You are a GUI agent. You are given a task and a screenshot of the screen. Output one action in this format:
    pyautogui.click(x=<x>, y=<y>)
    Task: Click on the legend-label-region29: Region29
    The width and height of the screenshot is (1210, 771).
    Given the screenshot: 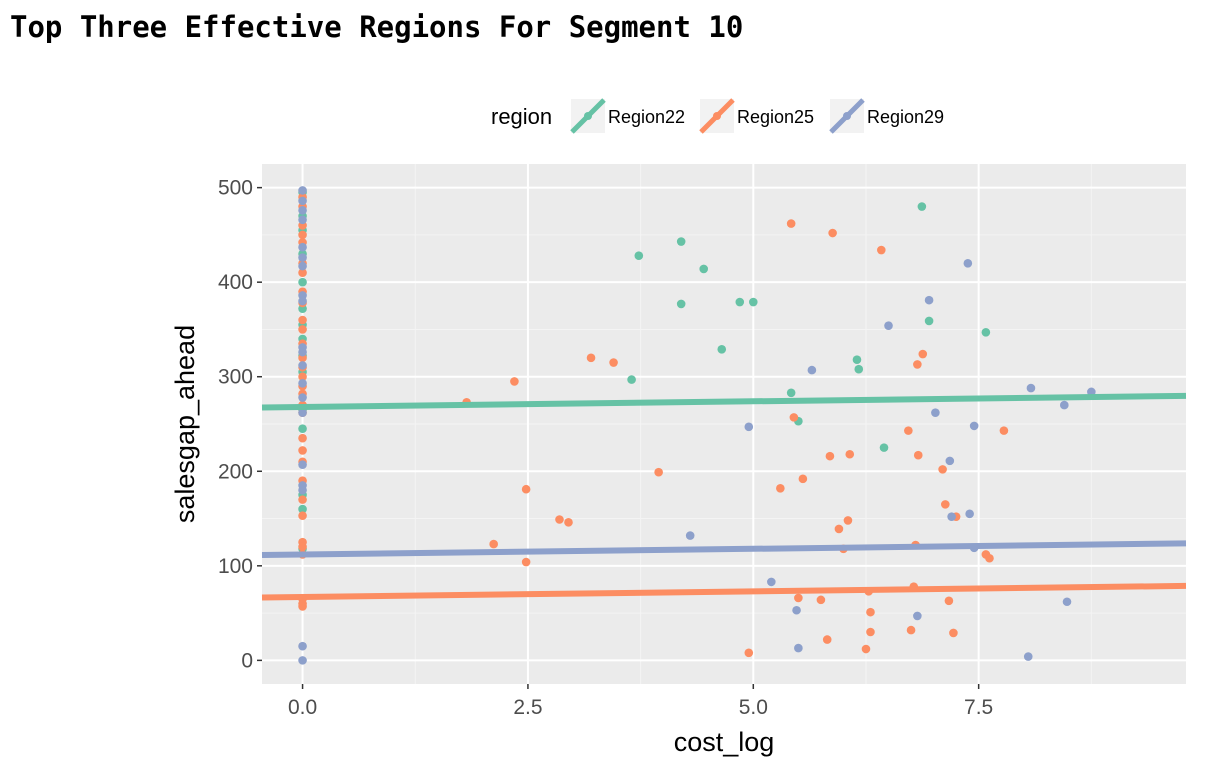 What is the action you would take?
    pyautogui.click(x=905, y=117)
    